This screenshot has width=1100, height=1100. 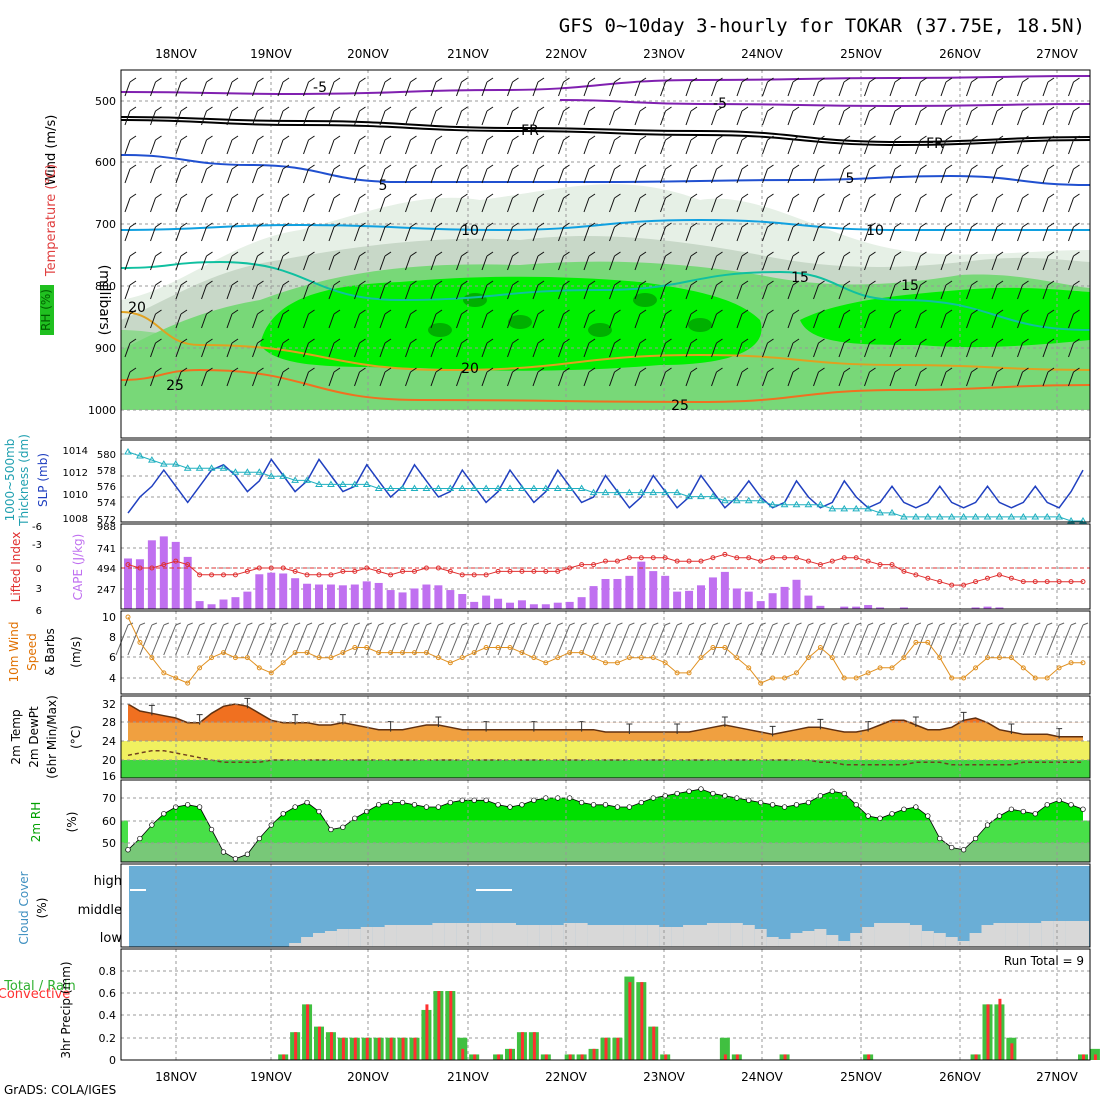 What do you see at coordinates (720, 104) in the screenshot?
I see `contour-label: -5` at bounding box center [720, 104].